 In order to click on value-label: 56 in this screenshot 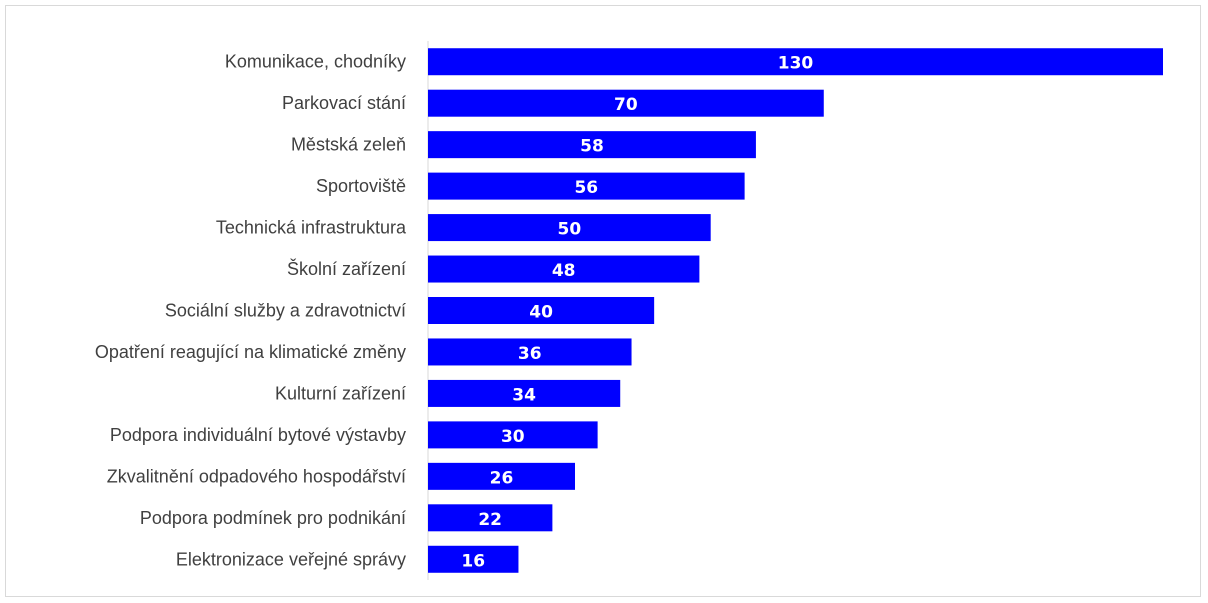, I will do `click(586, 188)`.